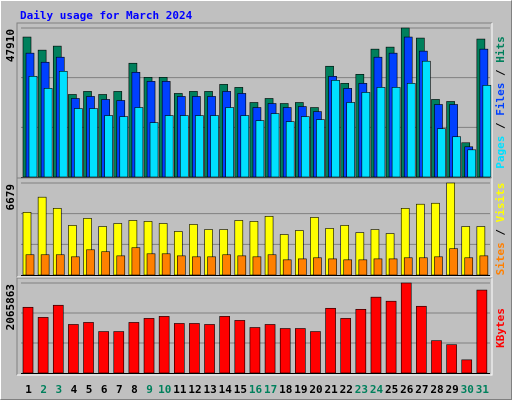 The image size is (512, 400). What do you see at coordinates (194, 389) in the screenshot?
I see `x-tick-label: 12` at bounding box center [194, 389].